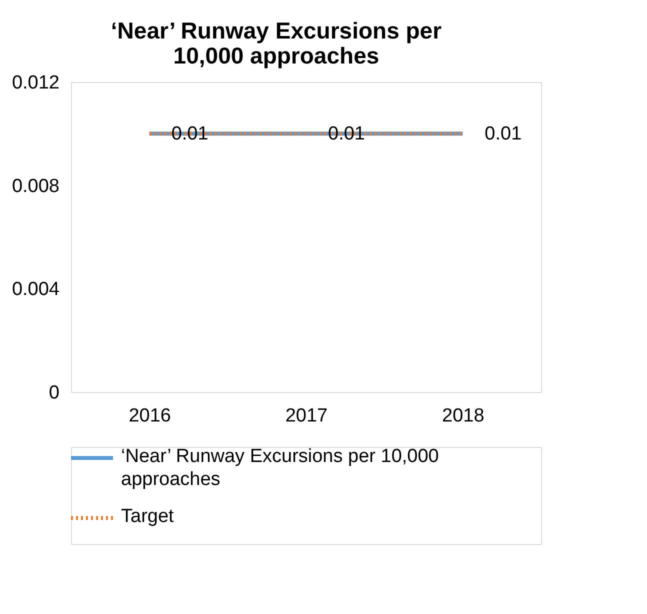 The image size is (647, 614). I want to click on x-tick-label: 2017, so click(306, 416).